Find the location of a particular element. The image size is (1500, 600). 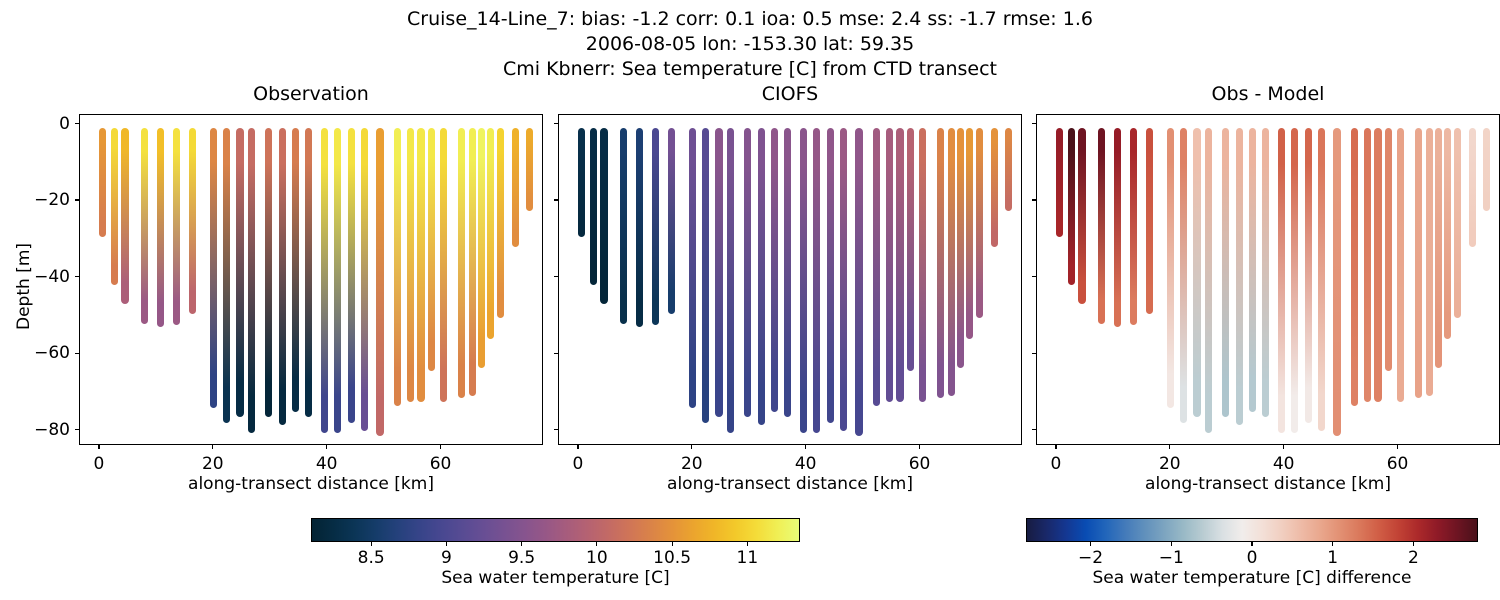

x-tick-label: 40 is located at coordinates (1283, 464).